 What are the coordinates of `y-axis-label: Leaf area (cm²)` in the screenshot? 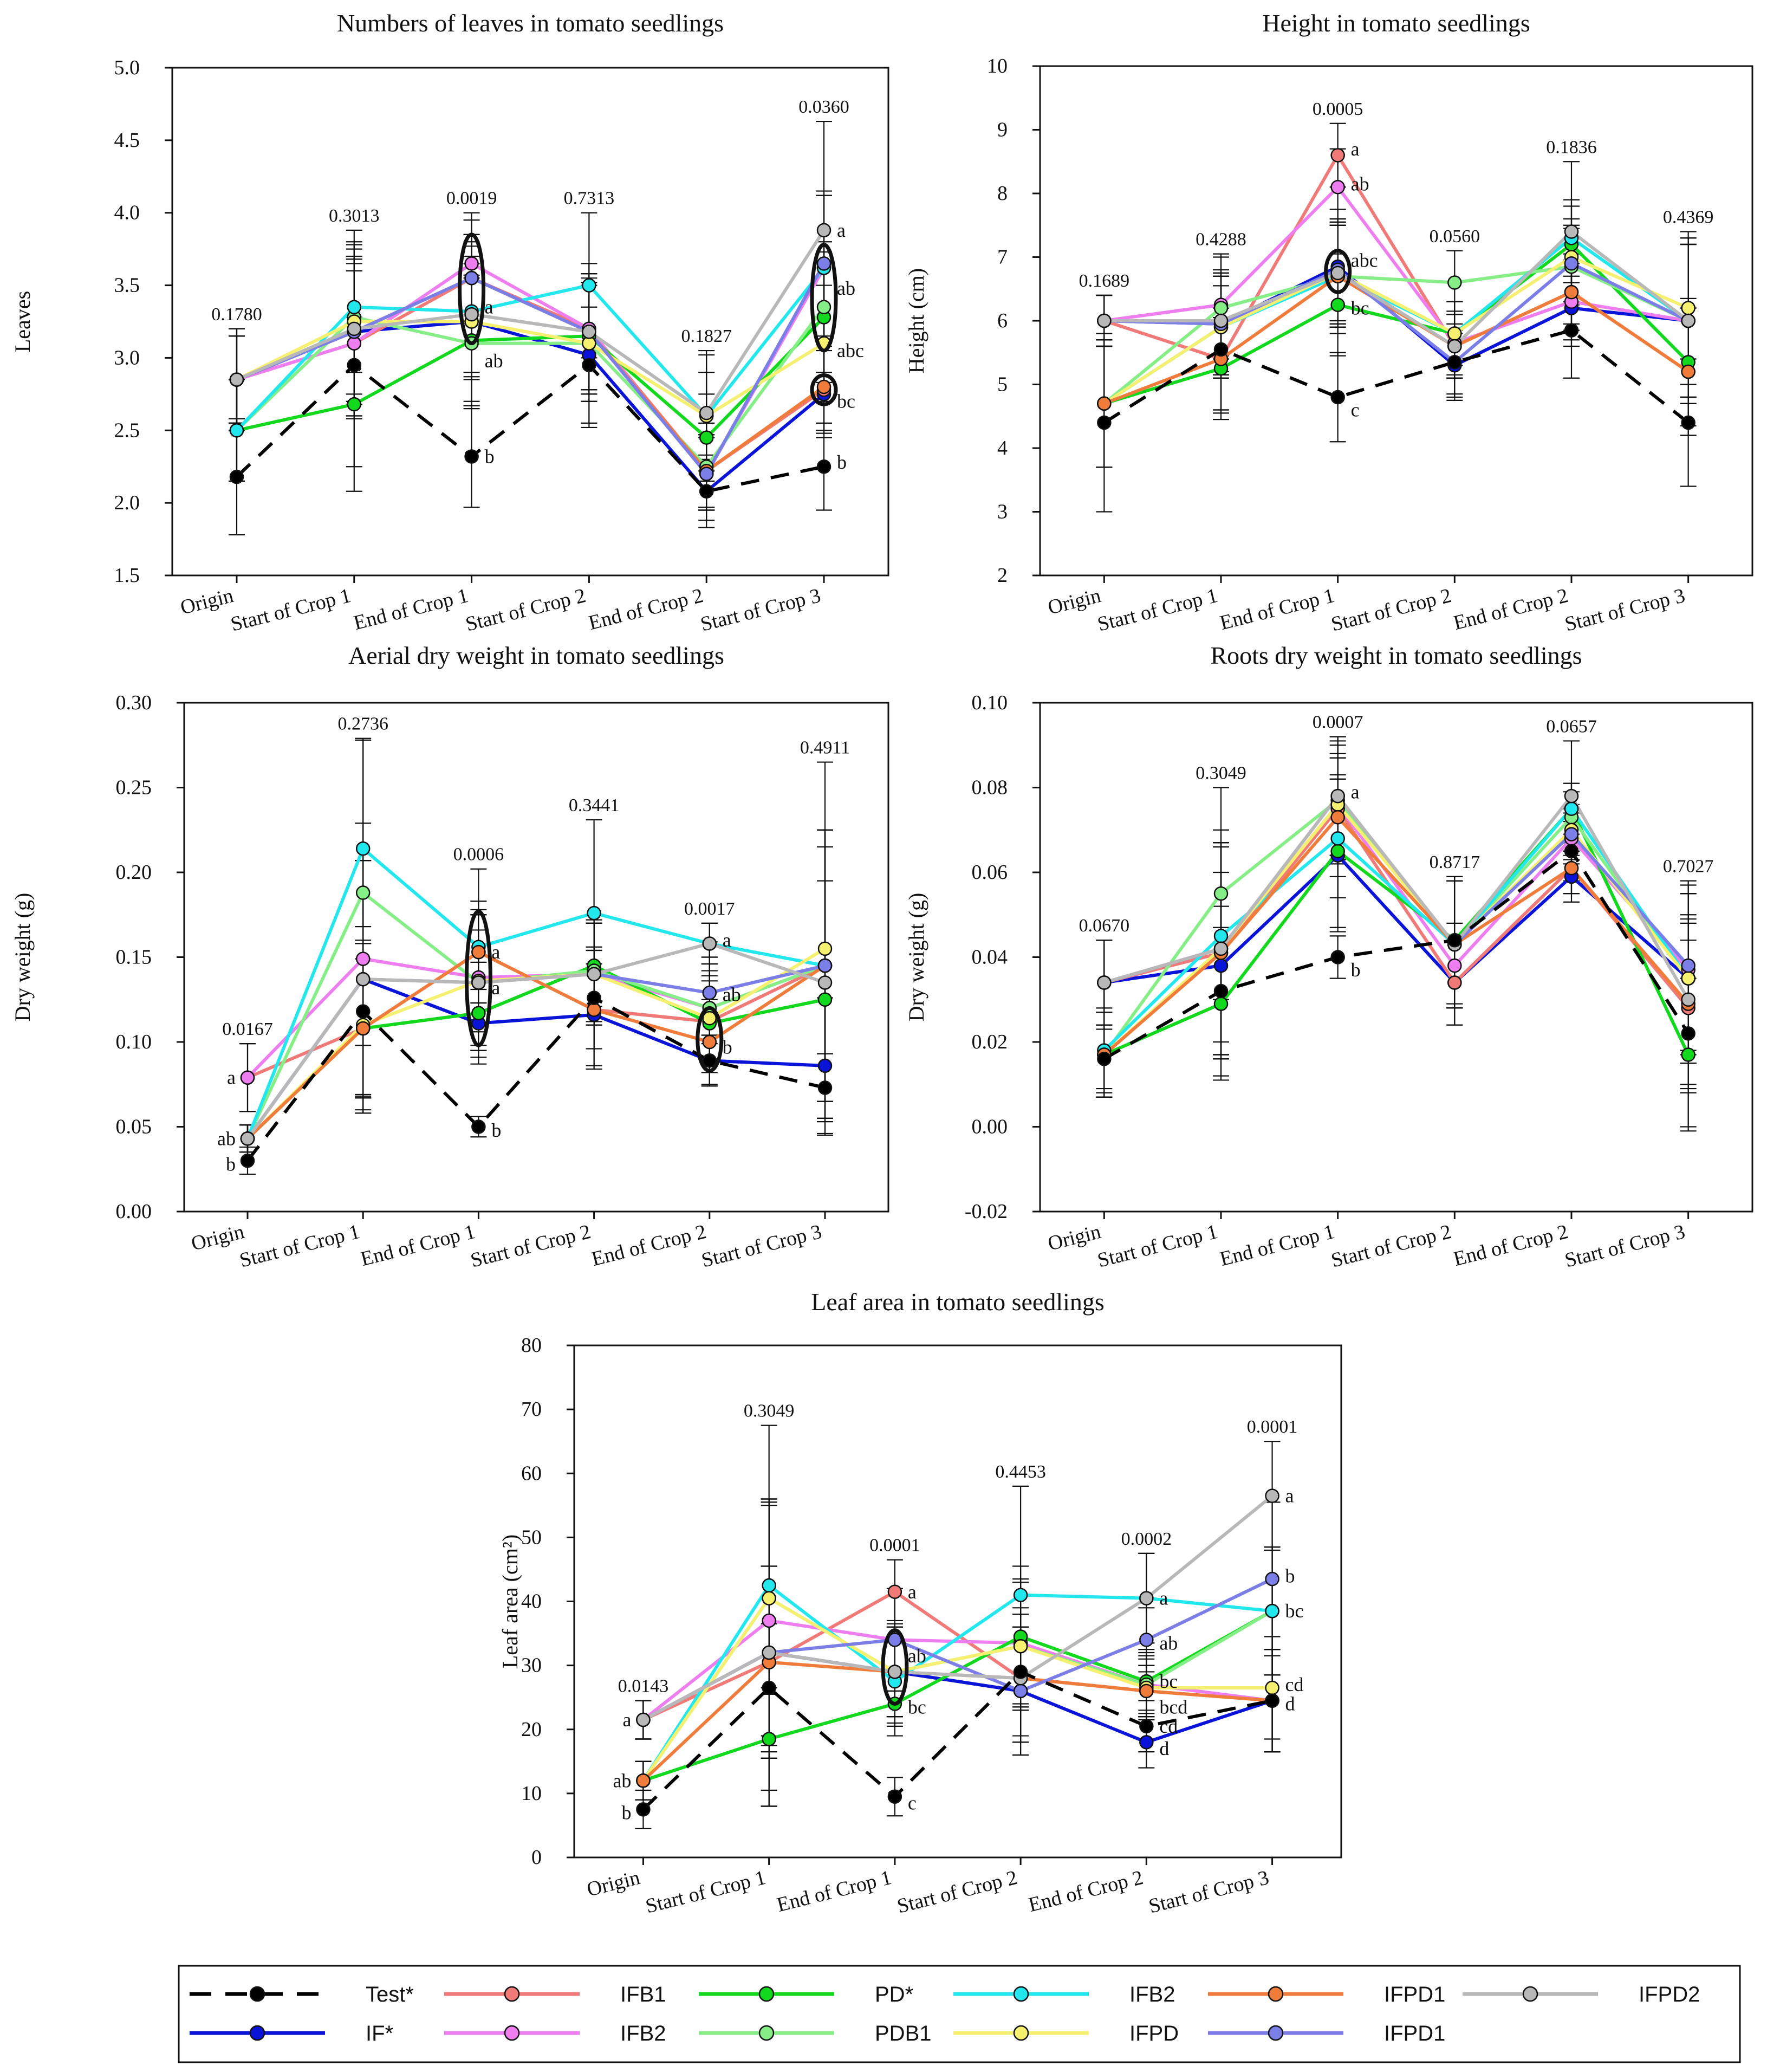 It's located at (510, 1601).